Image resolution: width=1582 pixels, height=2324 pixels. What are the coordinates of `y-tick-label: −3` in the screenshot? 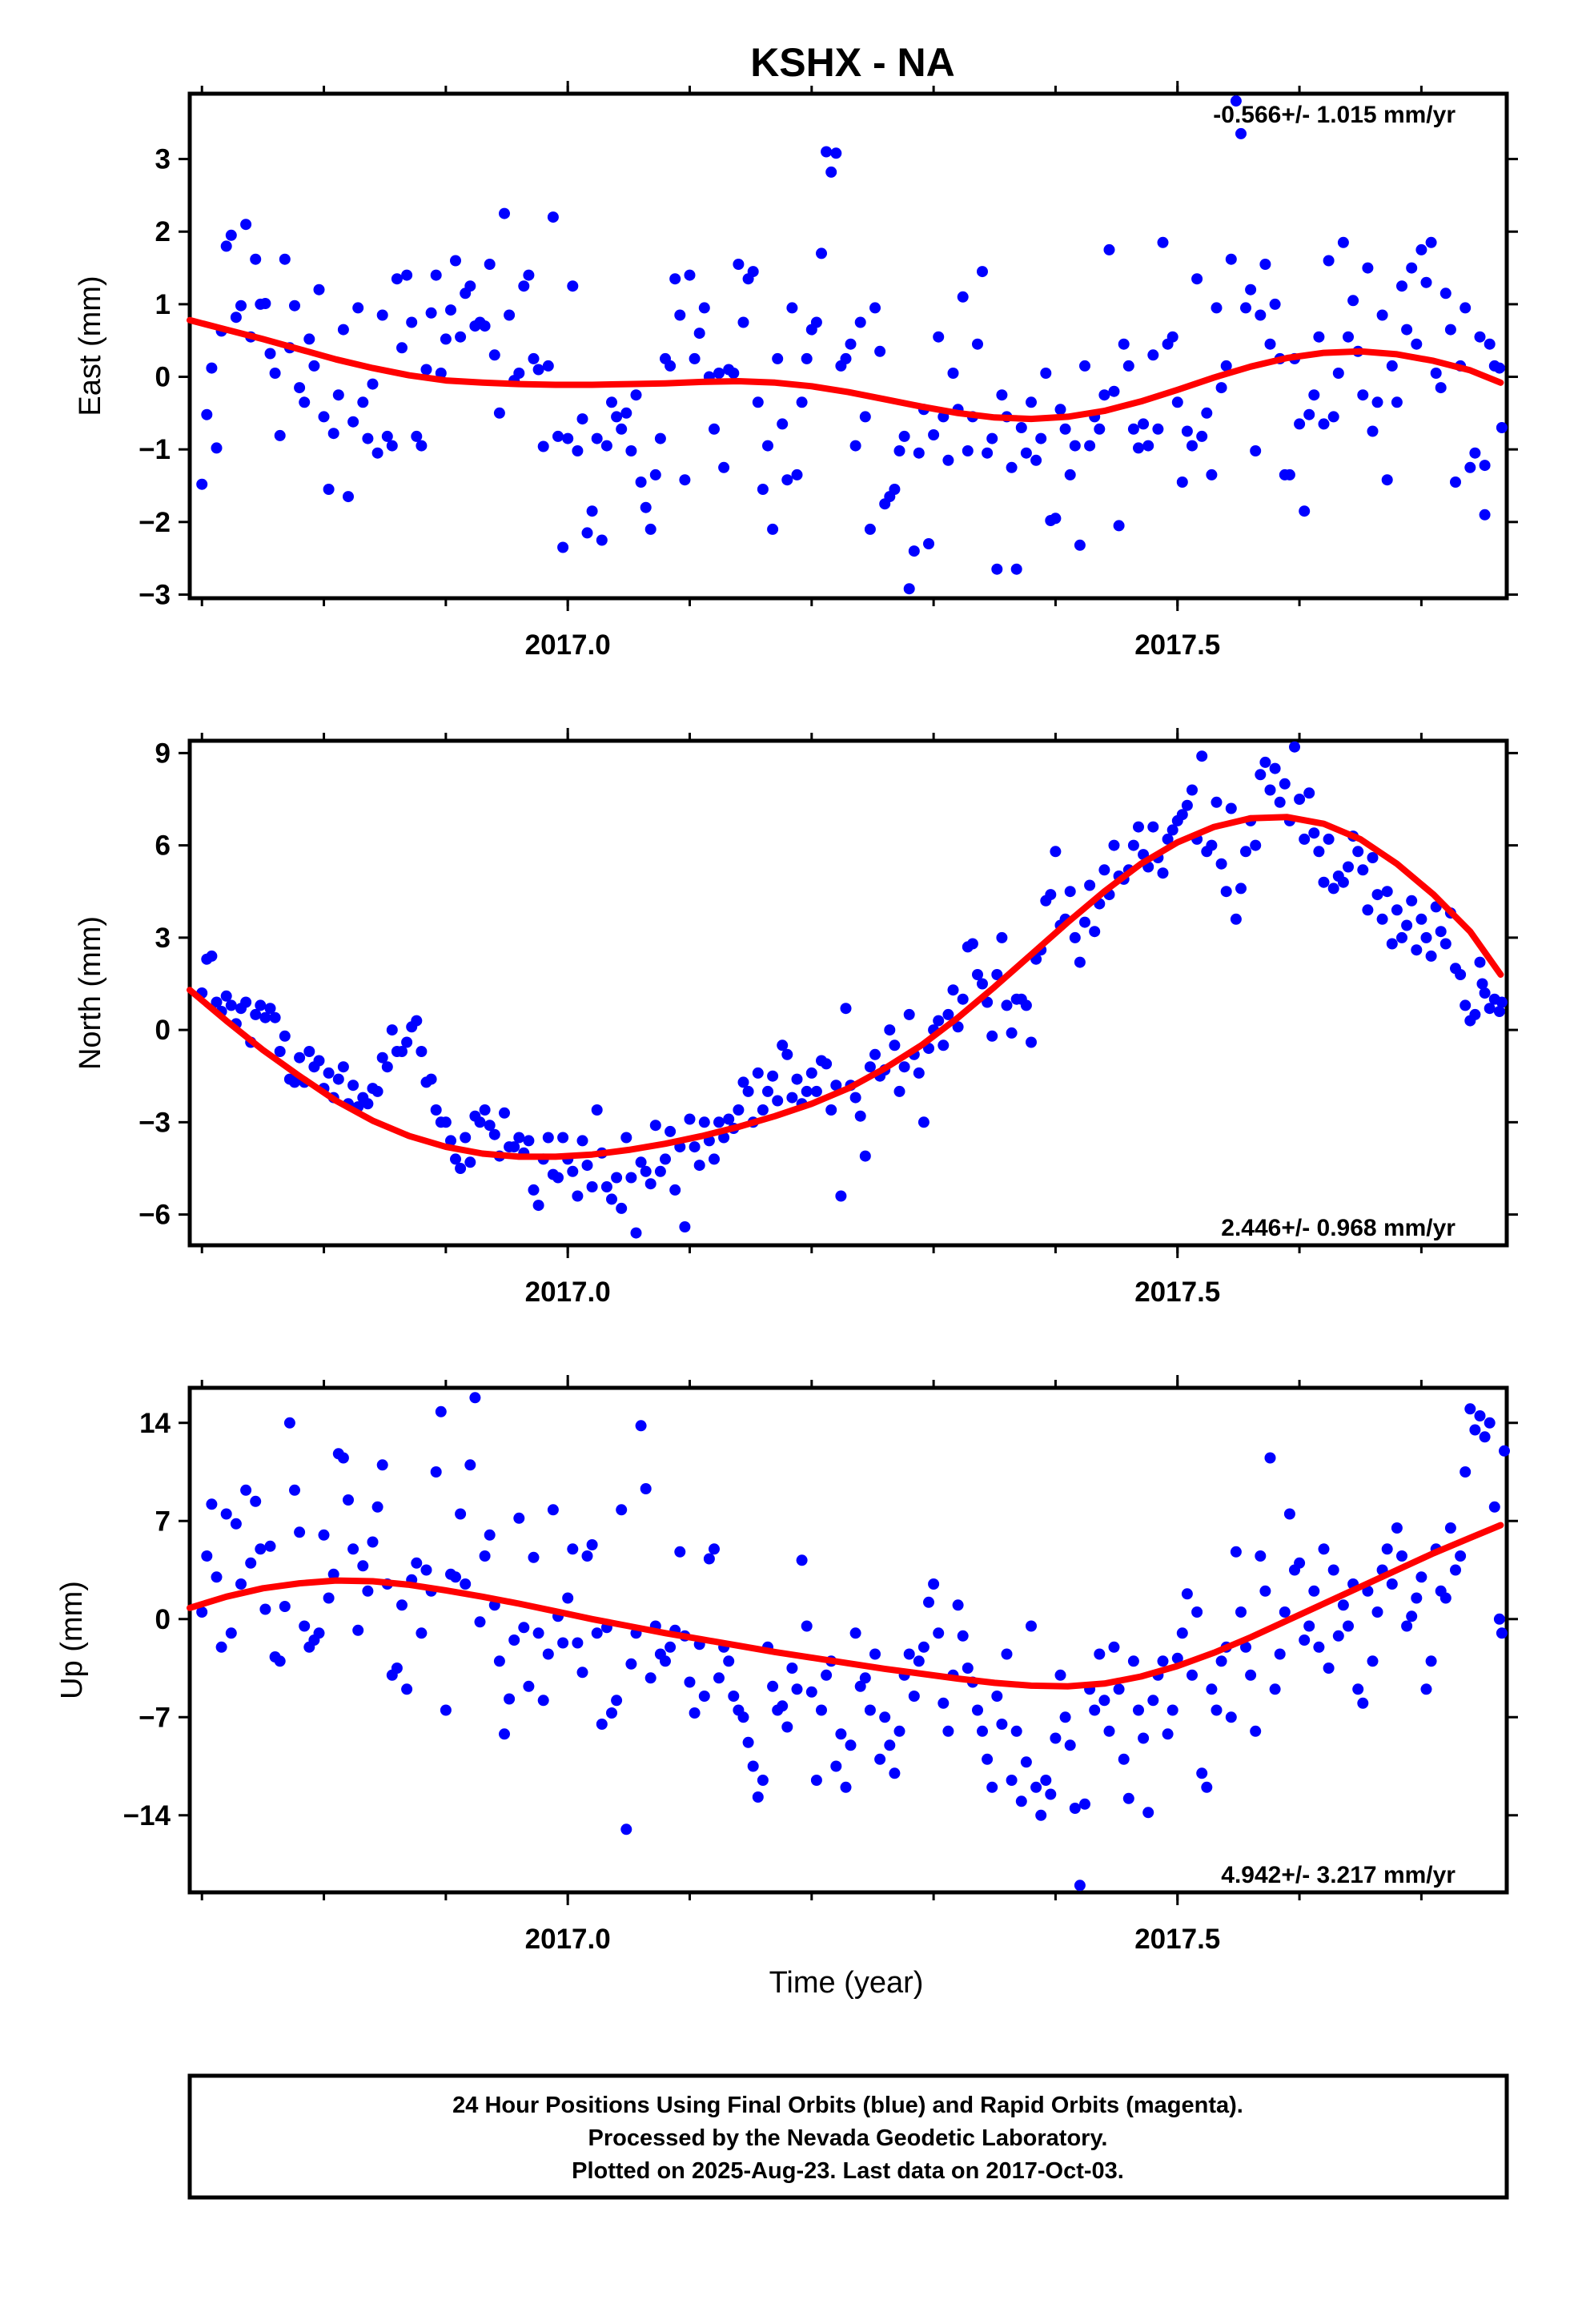 It's located at (155, 1122).